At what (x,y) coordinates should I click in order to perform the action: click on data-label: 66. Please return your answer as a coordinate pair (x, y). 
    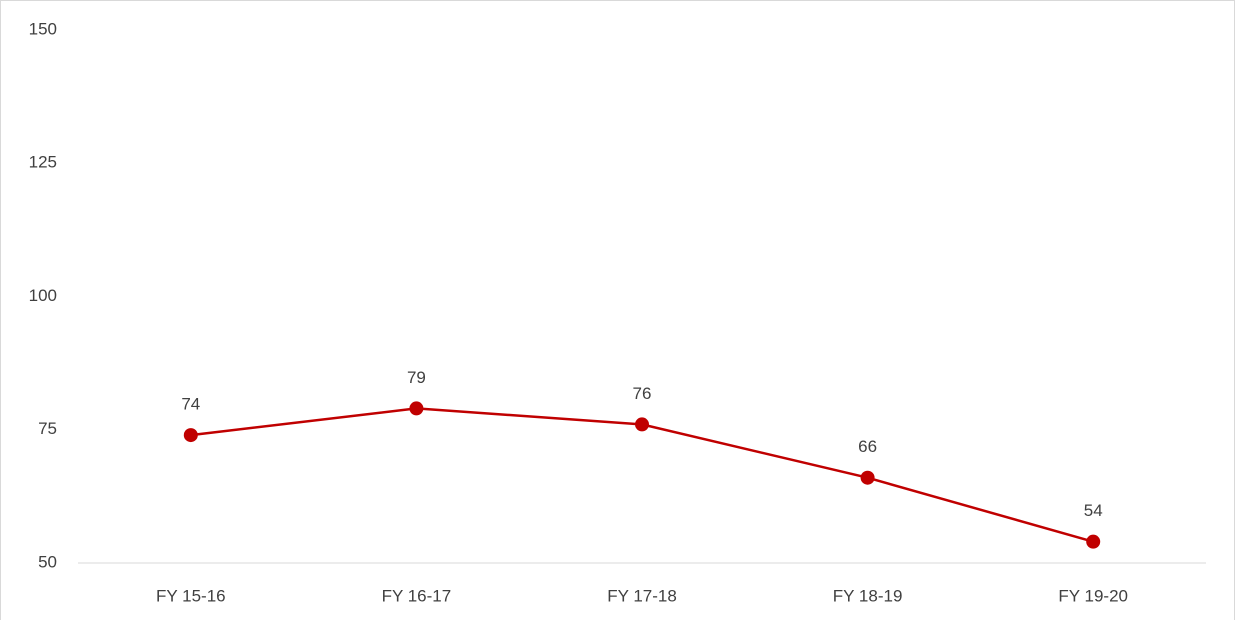
    Looking at the image, I should click on (867, 446).